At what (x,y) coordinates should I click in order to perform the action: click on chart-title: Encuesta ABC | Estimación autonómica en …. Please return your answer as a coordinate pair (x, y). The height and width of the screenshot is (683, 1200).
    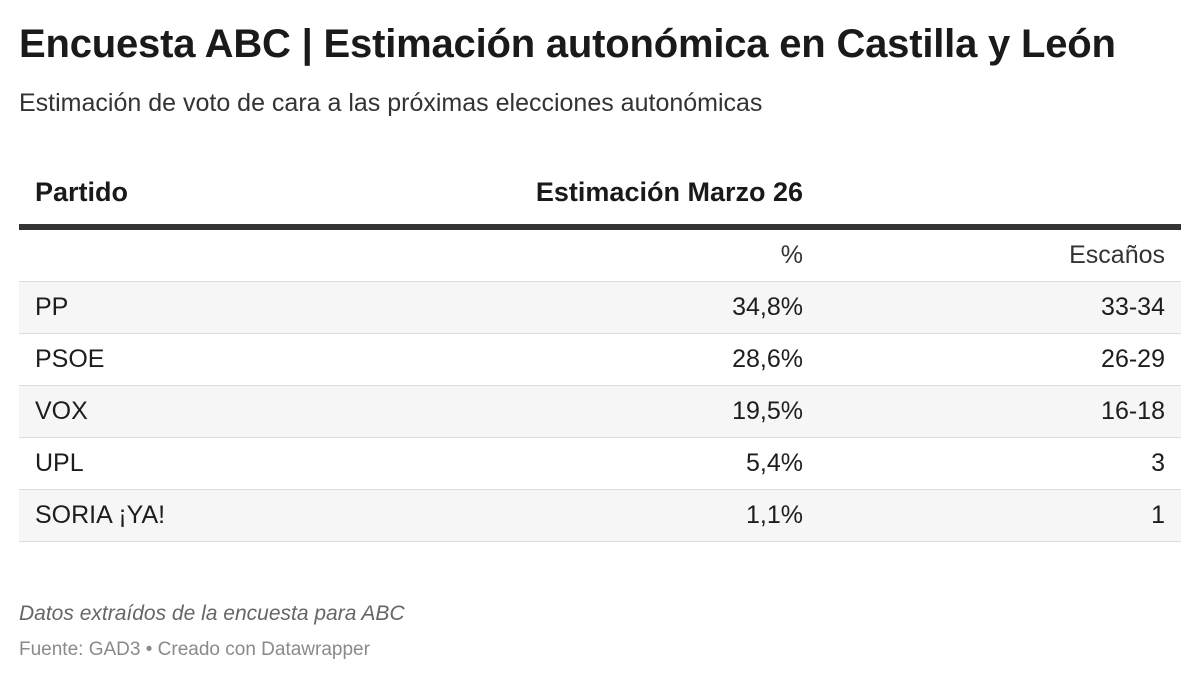
    Looking at the image, I should click on (567, 44).